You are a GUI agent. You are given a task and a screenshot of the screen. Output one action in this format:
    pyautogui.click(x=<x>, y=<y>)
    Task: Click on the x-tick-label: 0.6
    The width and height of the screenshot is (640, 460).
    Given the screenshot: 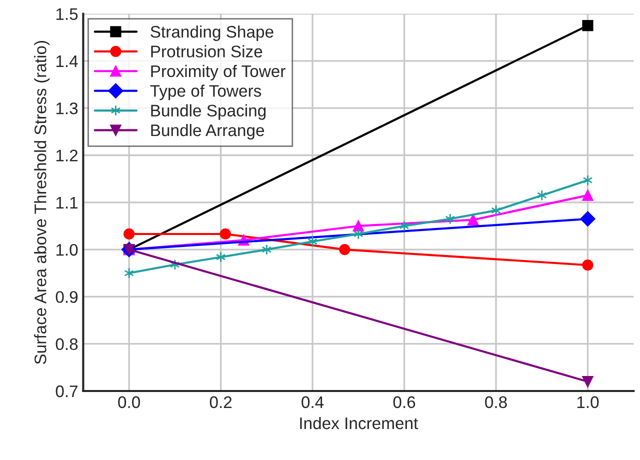 What is the action you would take?
    pyautogui.click(x=404, y=402)
    